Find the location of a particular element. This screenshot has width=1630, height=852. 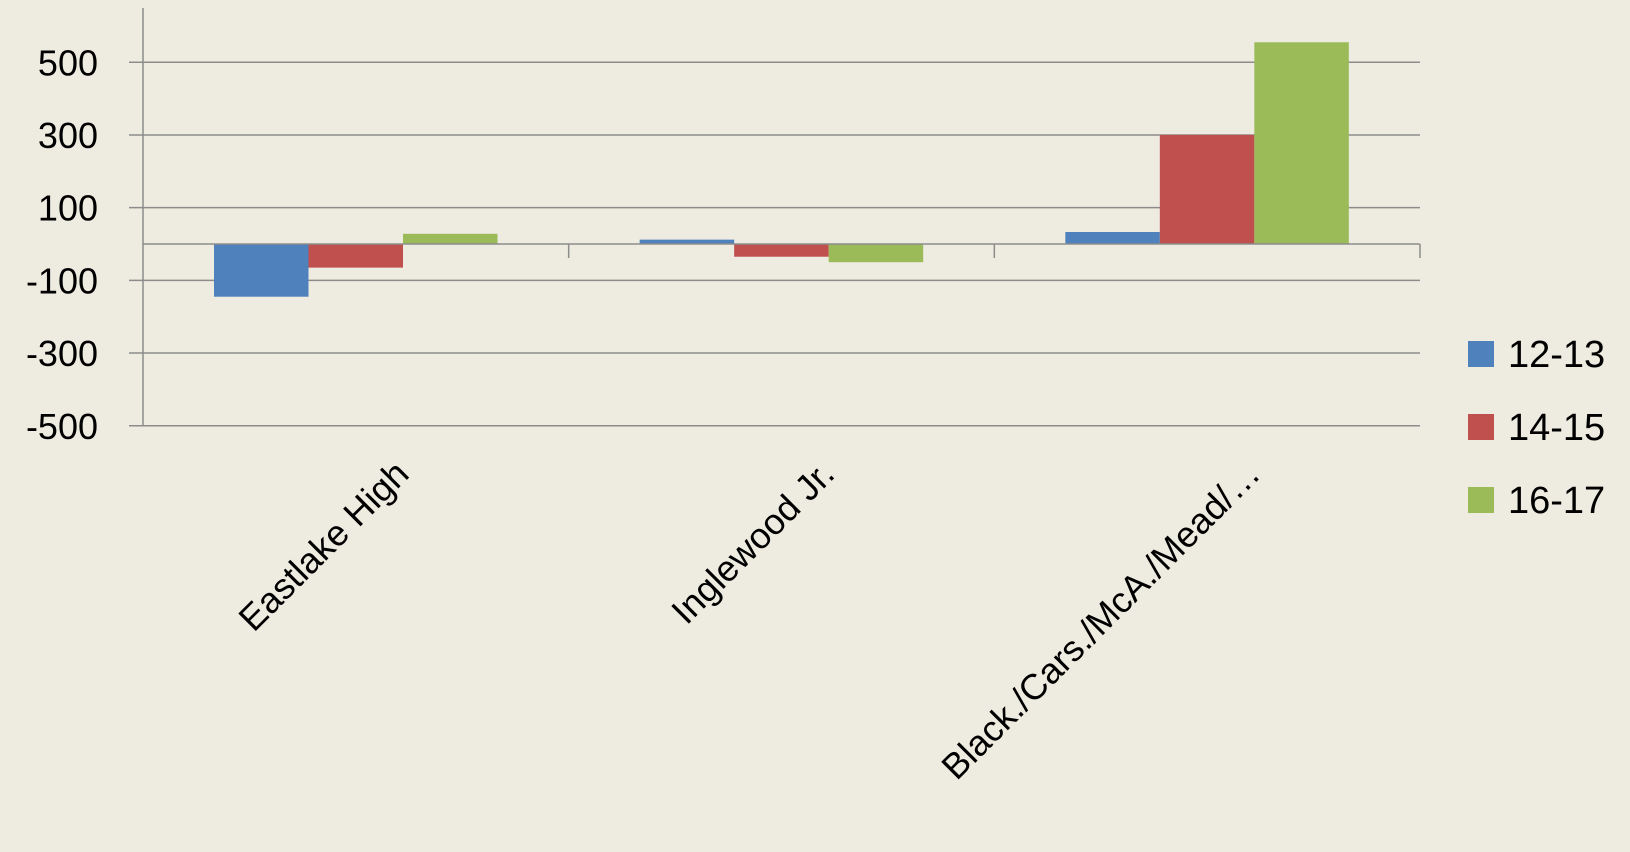

category-label: Eastlake High is located at coordinates (323, 546).